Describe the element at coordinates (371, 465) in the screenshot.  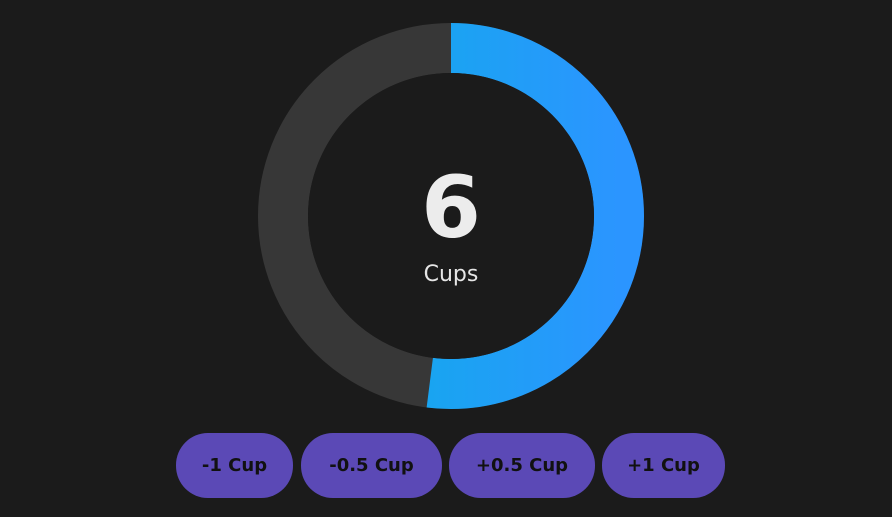
I see `minus-half-cup-button: -0.5 Cup` at that location.